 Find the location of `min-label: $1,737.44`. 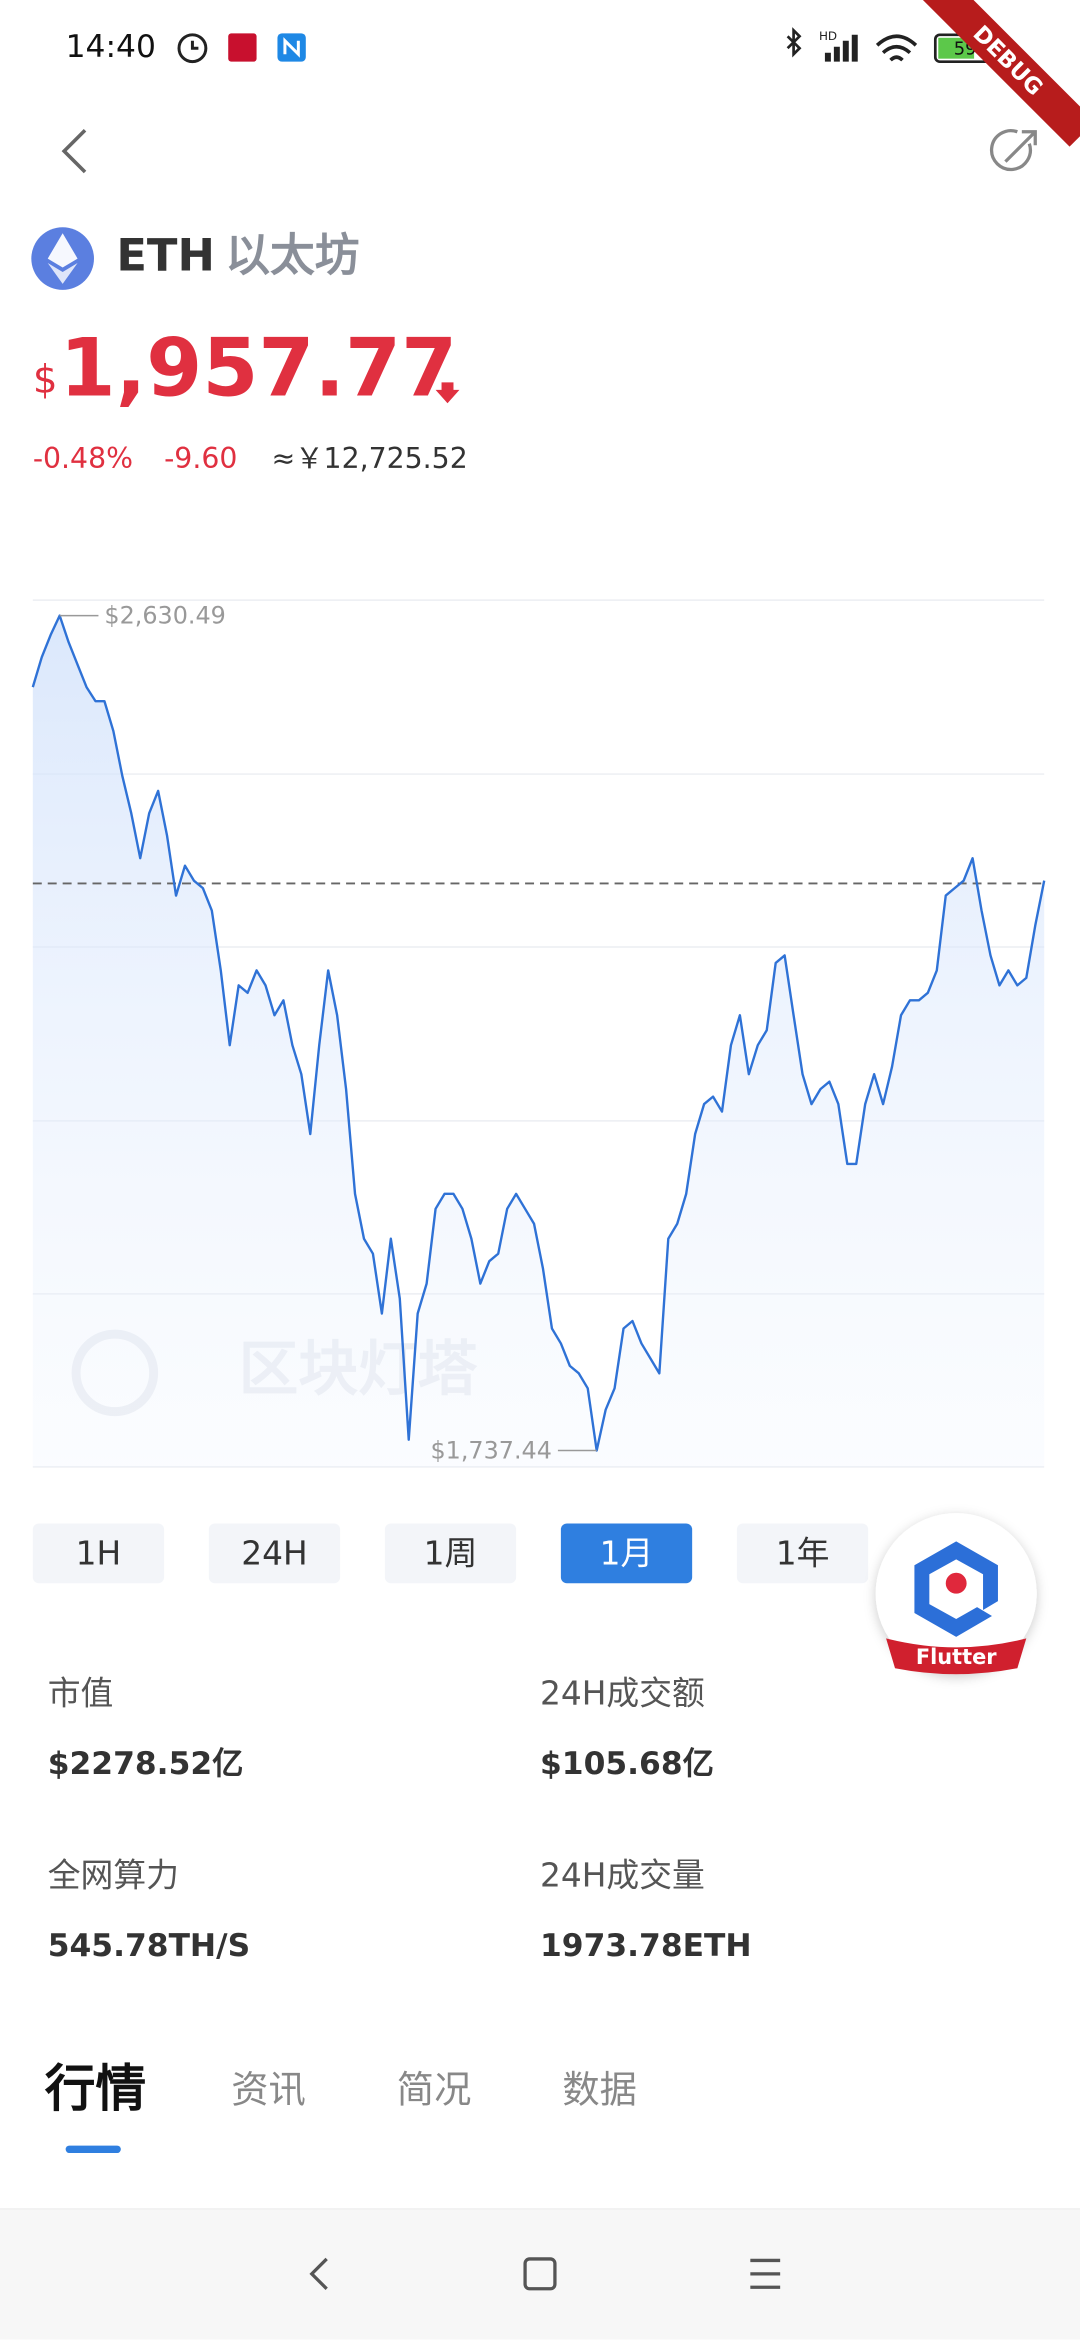

min-label: $1,737.44 is located at coordinates (490, 1451).